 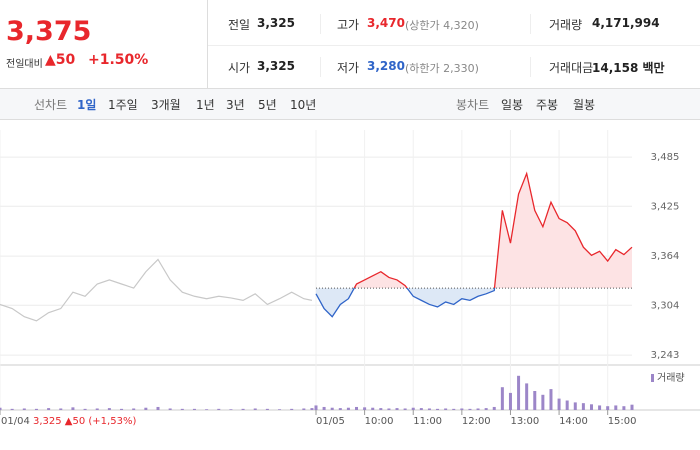 What do you see at coordinates (524, 421) in the screenshot?
I see `x-tick-label: 13:00` at bounding box center [524, 421].